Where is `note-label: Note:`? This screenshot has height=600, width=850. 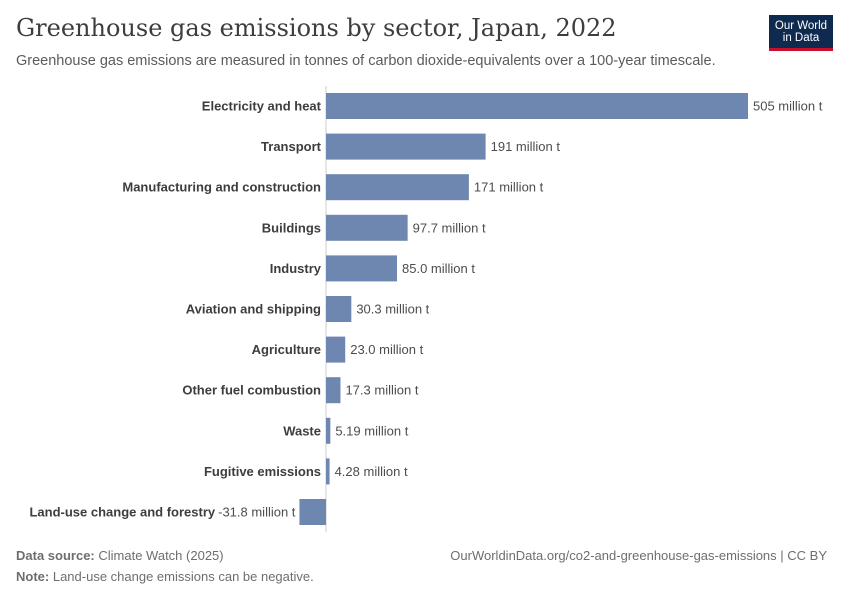
note-label: Note: is located at coordinates (33, 576).